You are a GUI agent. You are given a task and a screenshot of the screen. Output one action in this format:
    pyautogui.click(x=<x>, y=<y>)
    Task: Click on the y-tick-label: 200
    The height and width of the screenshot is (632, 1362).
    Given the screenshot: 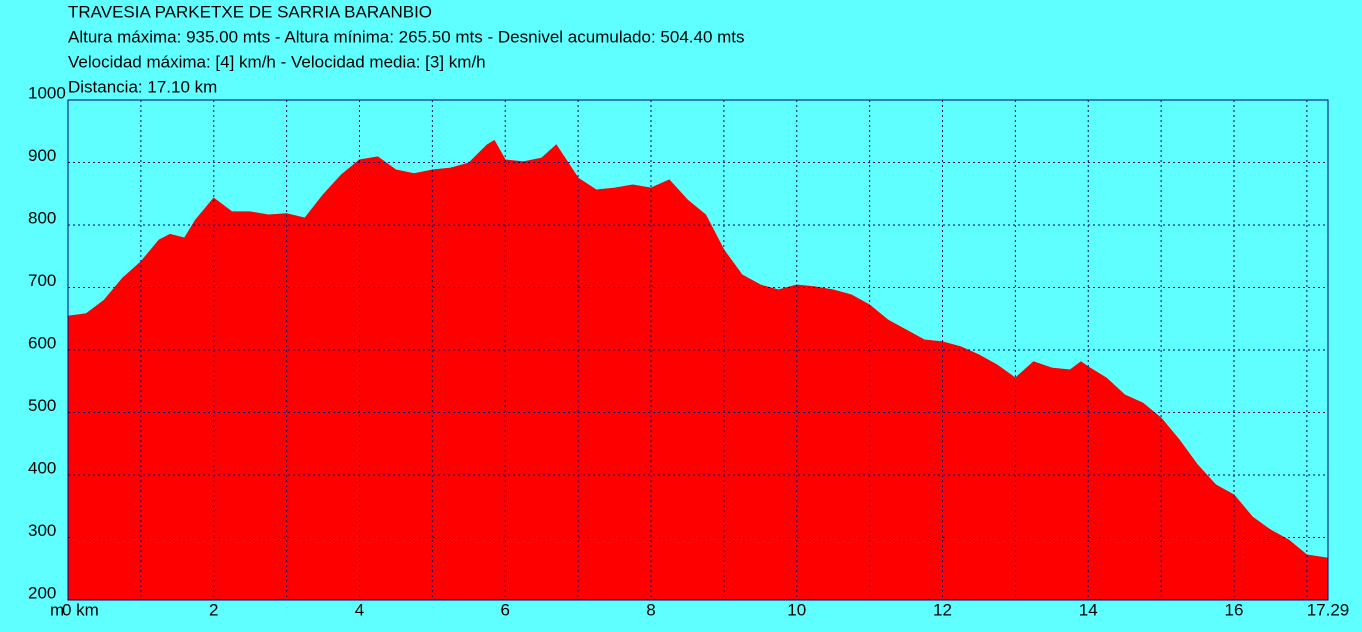 What is the action you would take?
    pyautogui.click(x=42, y=592)
    